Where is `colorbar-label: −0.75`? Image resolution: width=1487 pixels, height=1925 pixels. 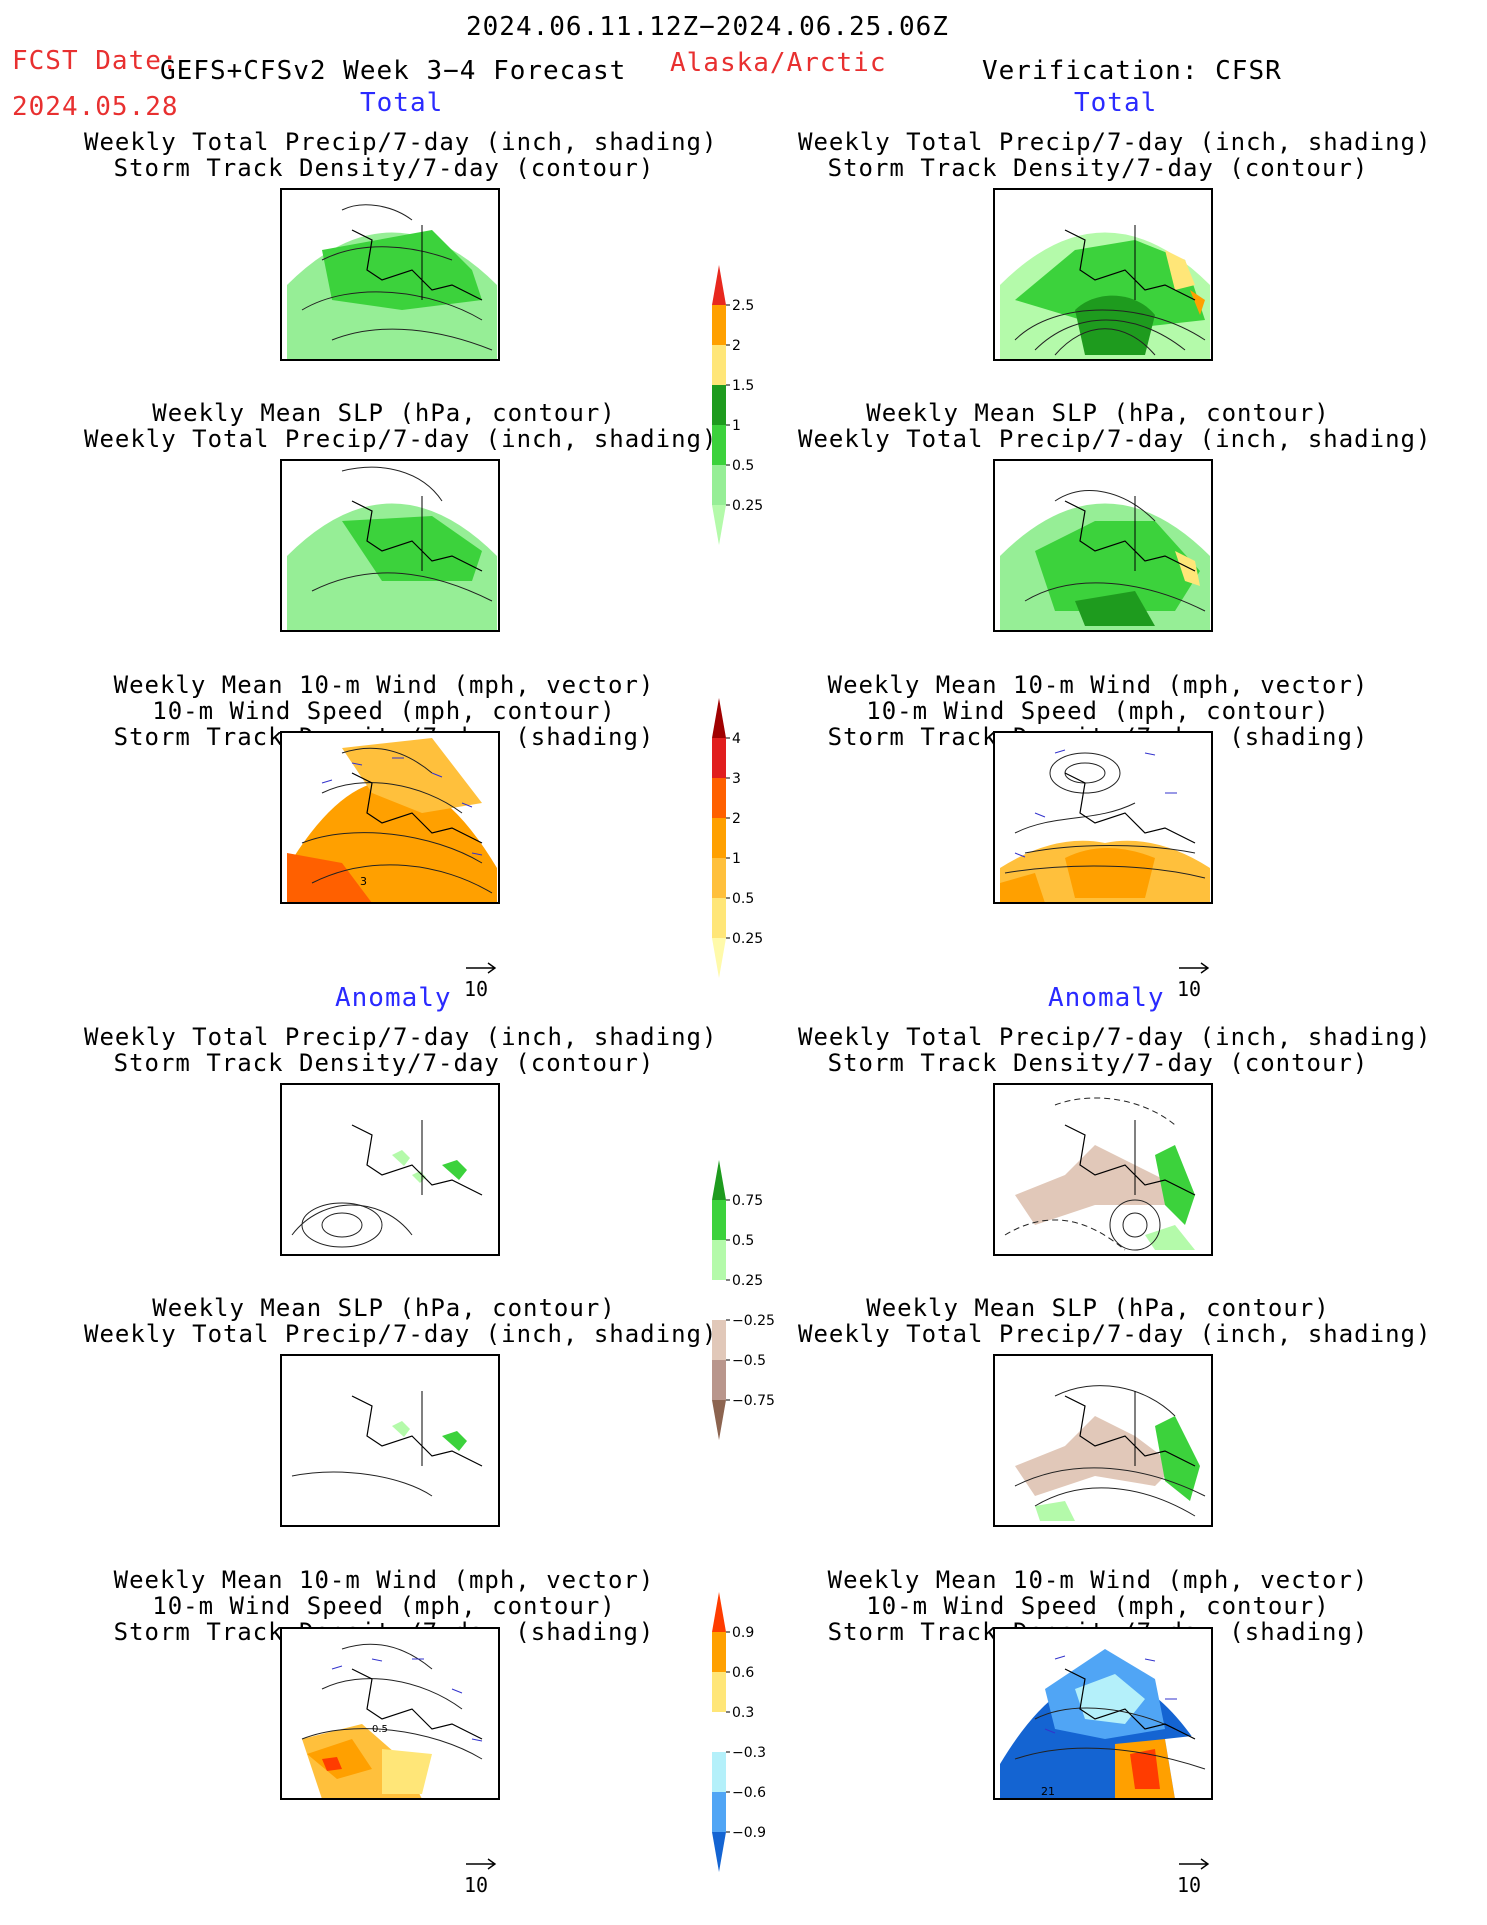
colorbar-label: −0.75 is located at coordinates (753, 1401).